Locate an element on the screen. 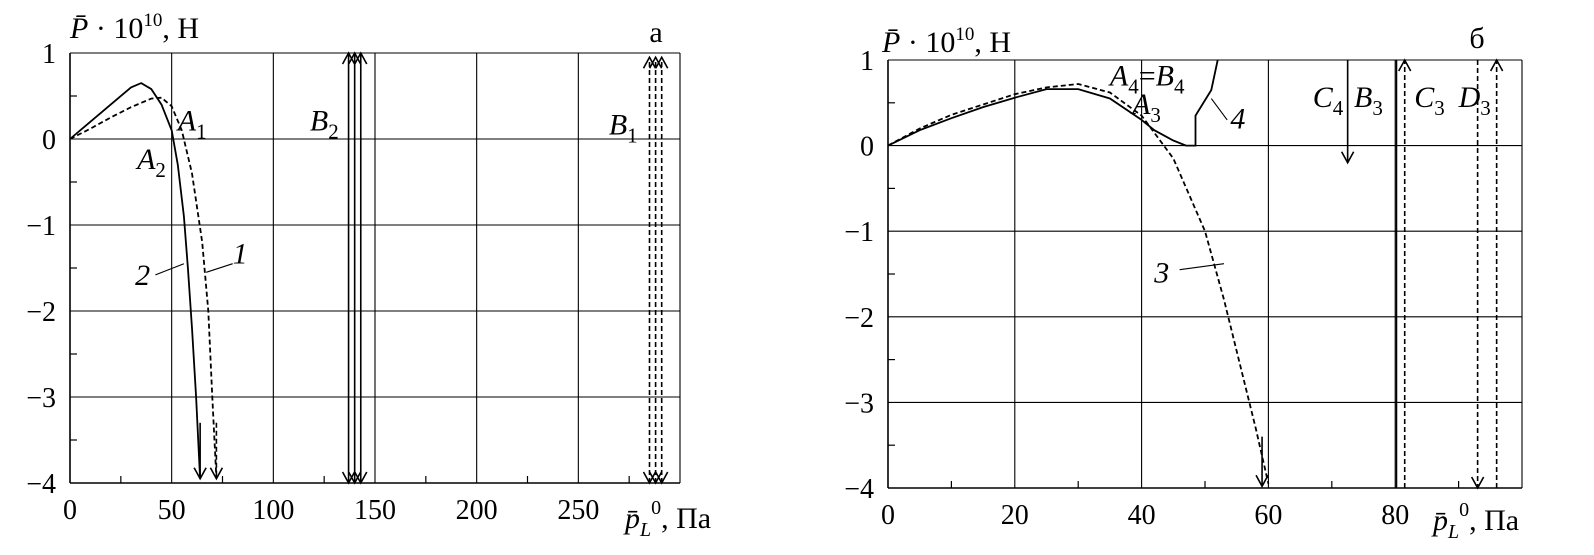 Image resolution: width=1594 pixels, height=555 pixels. annotation-label: D3 is located at coordinates (1474, 100).